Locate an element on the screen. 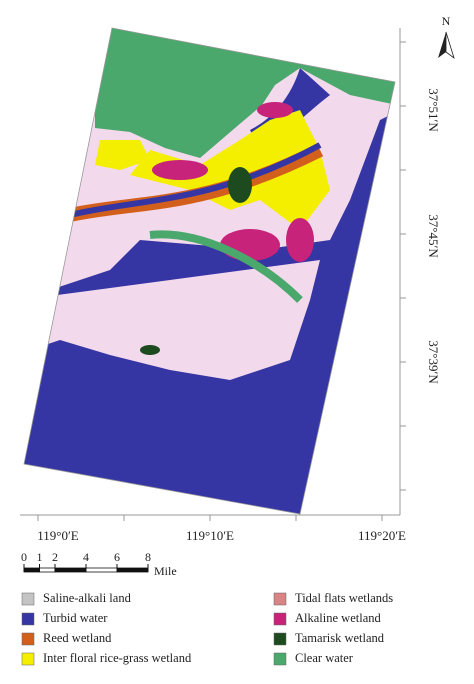  scale-label: 0 is located at coordinates (24, 557).